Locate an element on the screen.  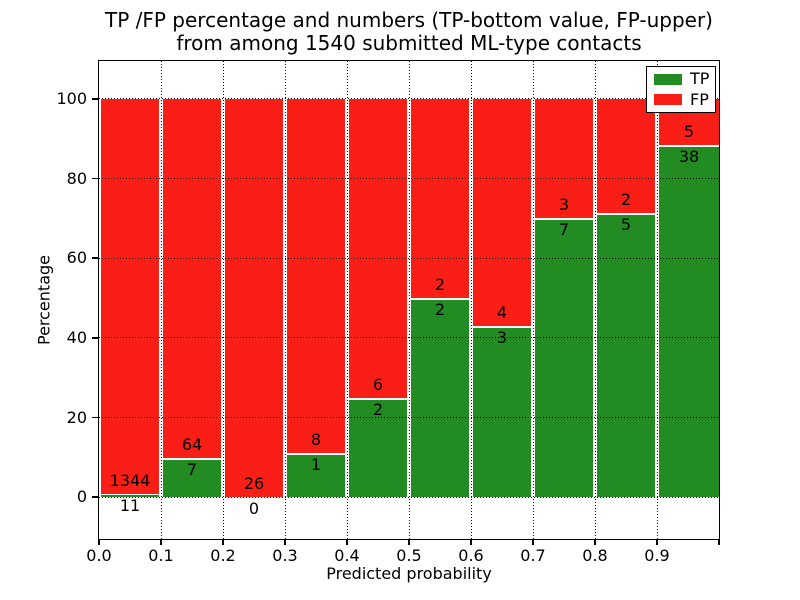
bar-label-fp: 26 is located at coordinates (254, 484).